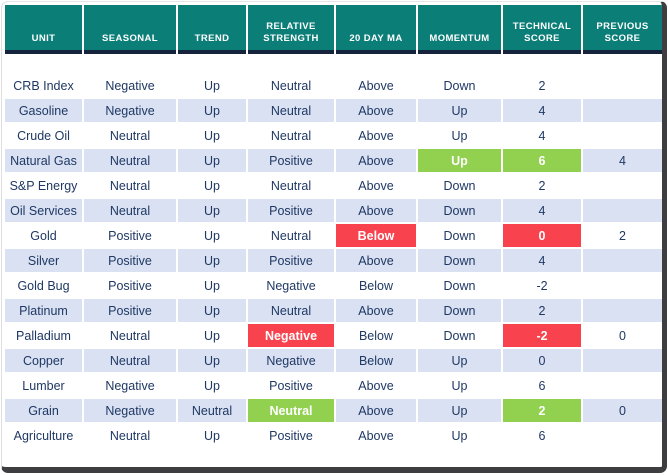 This screenshot has width=668, height=475. What do you see at coordinates (130, 260) in the screenshot?
I see `cell-seasonal: Positive` at bounding box center [130, 260].